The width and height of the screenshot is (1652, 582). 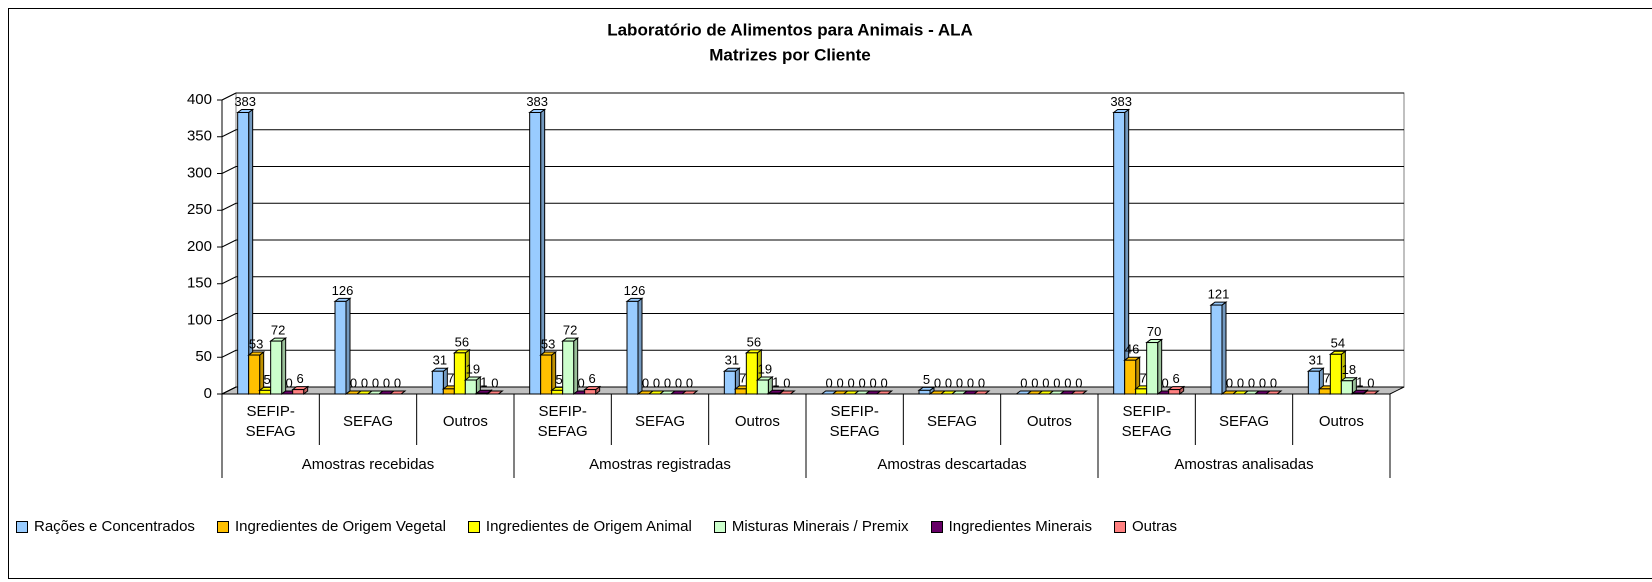 I want to click on legend-label: Misturas Minerais / Premix, so click(x=820, y=526).